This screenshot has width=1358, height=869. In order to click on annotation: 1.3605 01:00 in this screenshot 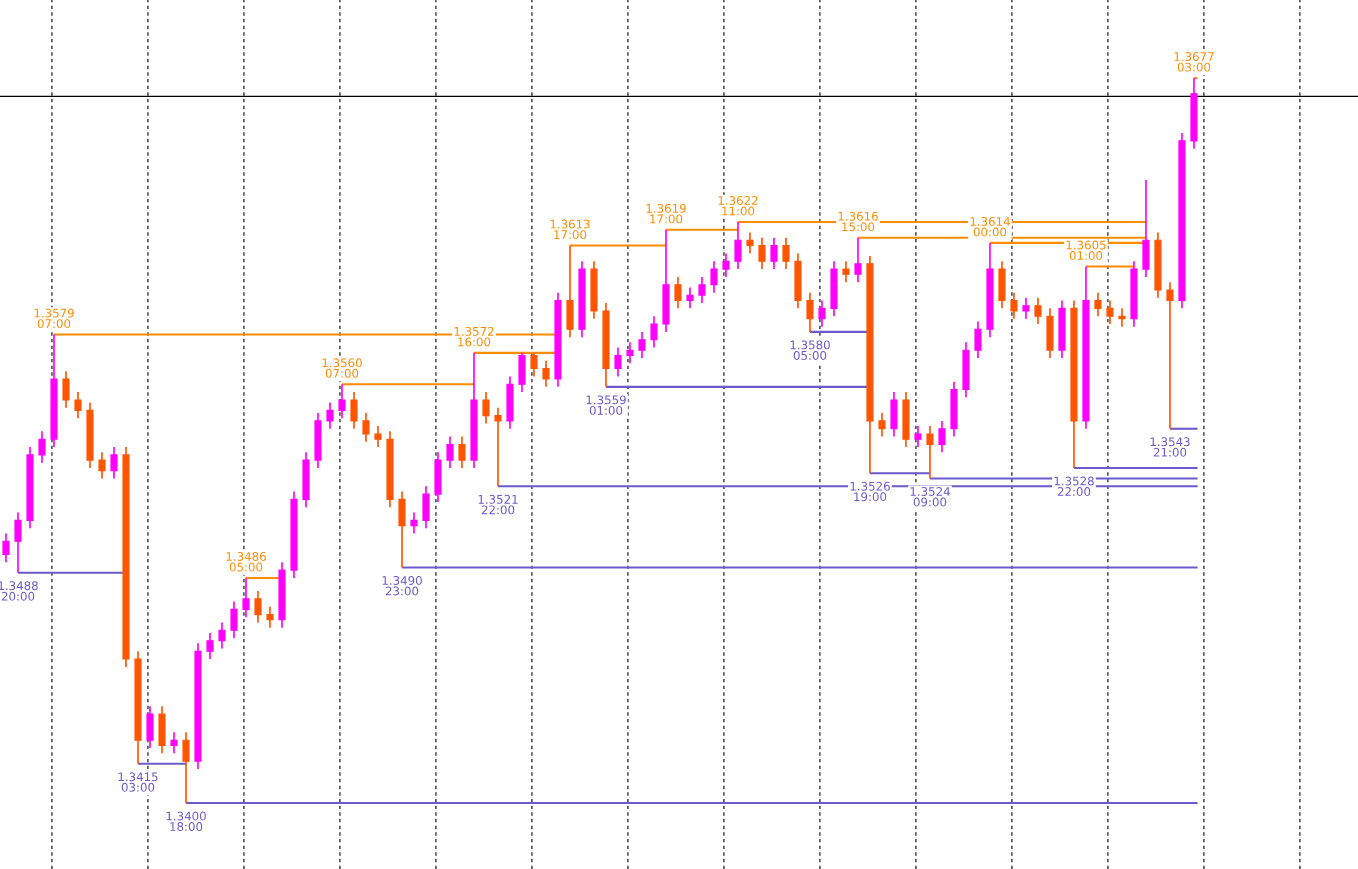, I will do `click(1086, 250)`.